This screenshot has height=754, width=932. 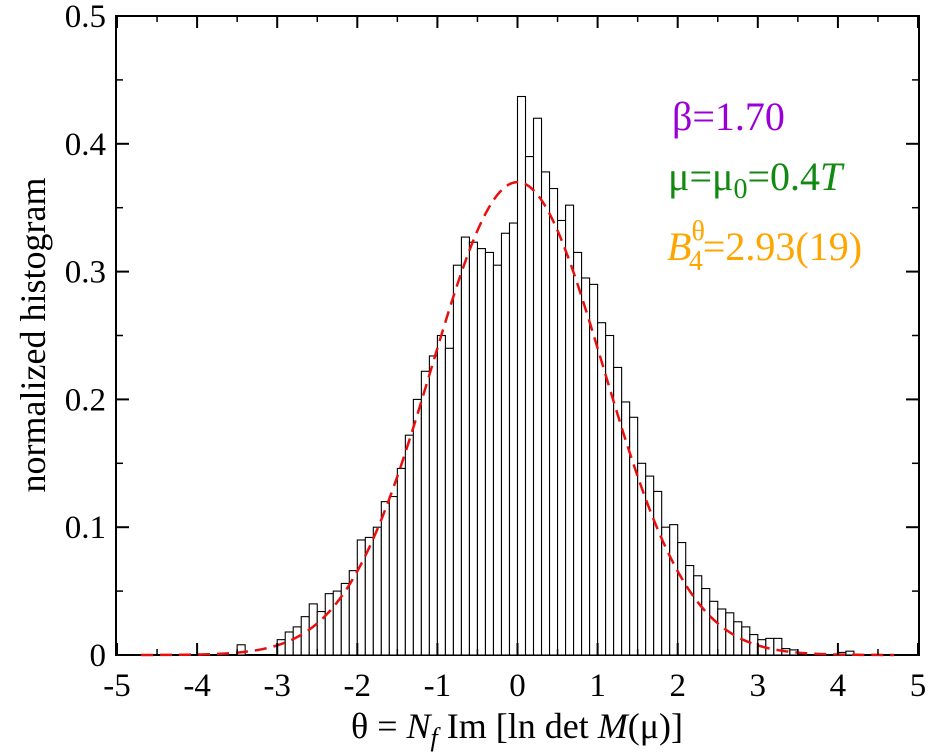 What do you see at coordinates (277, 686) in the screenshot?
I see `x-tick-label: -3` at bounding box center [277, 686].